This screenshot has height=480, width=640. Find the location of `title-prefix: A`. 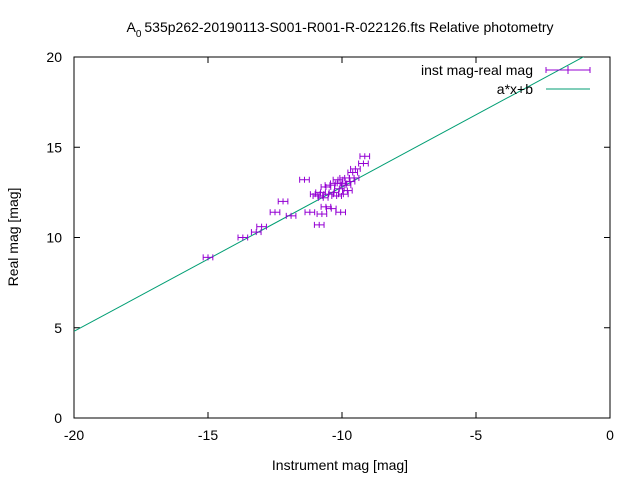

title-prefix: A is located at coordinates (131, 27).